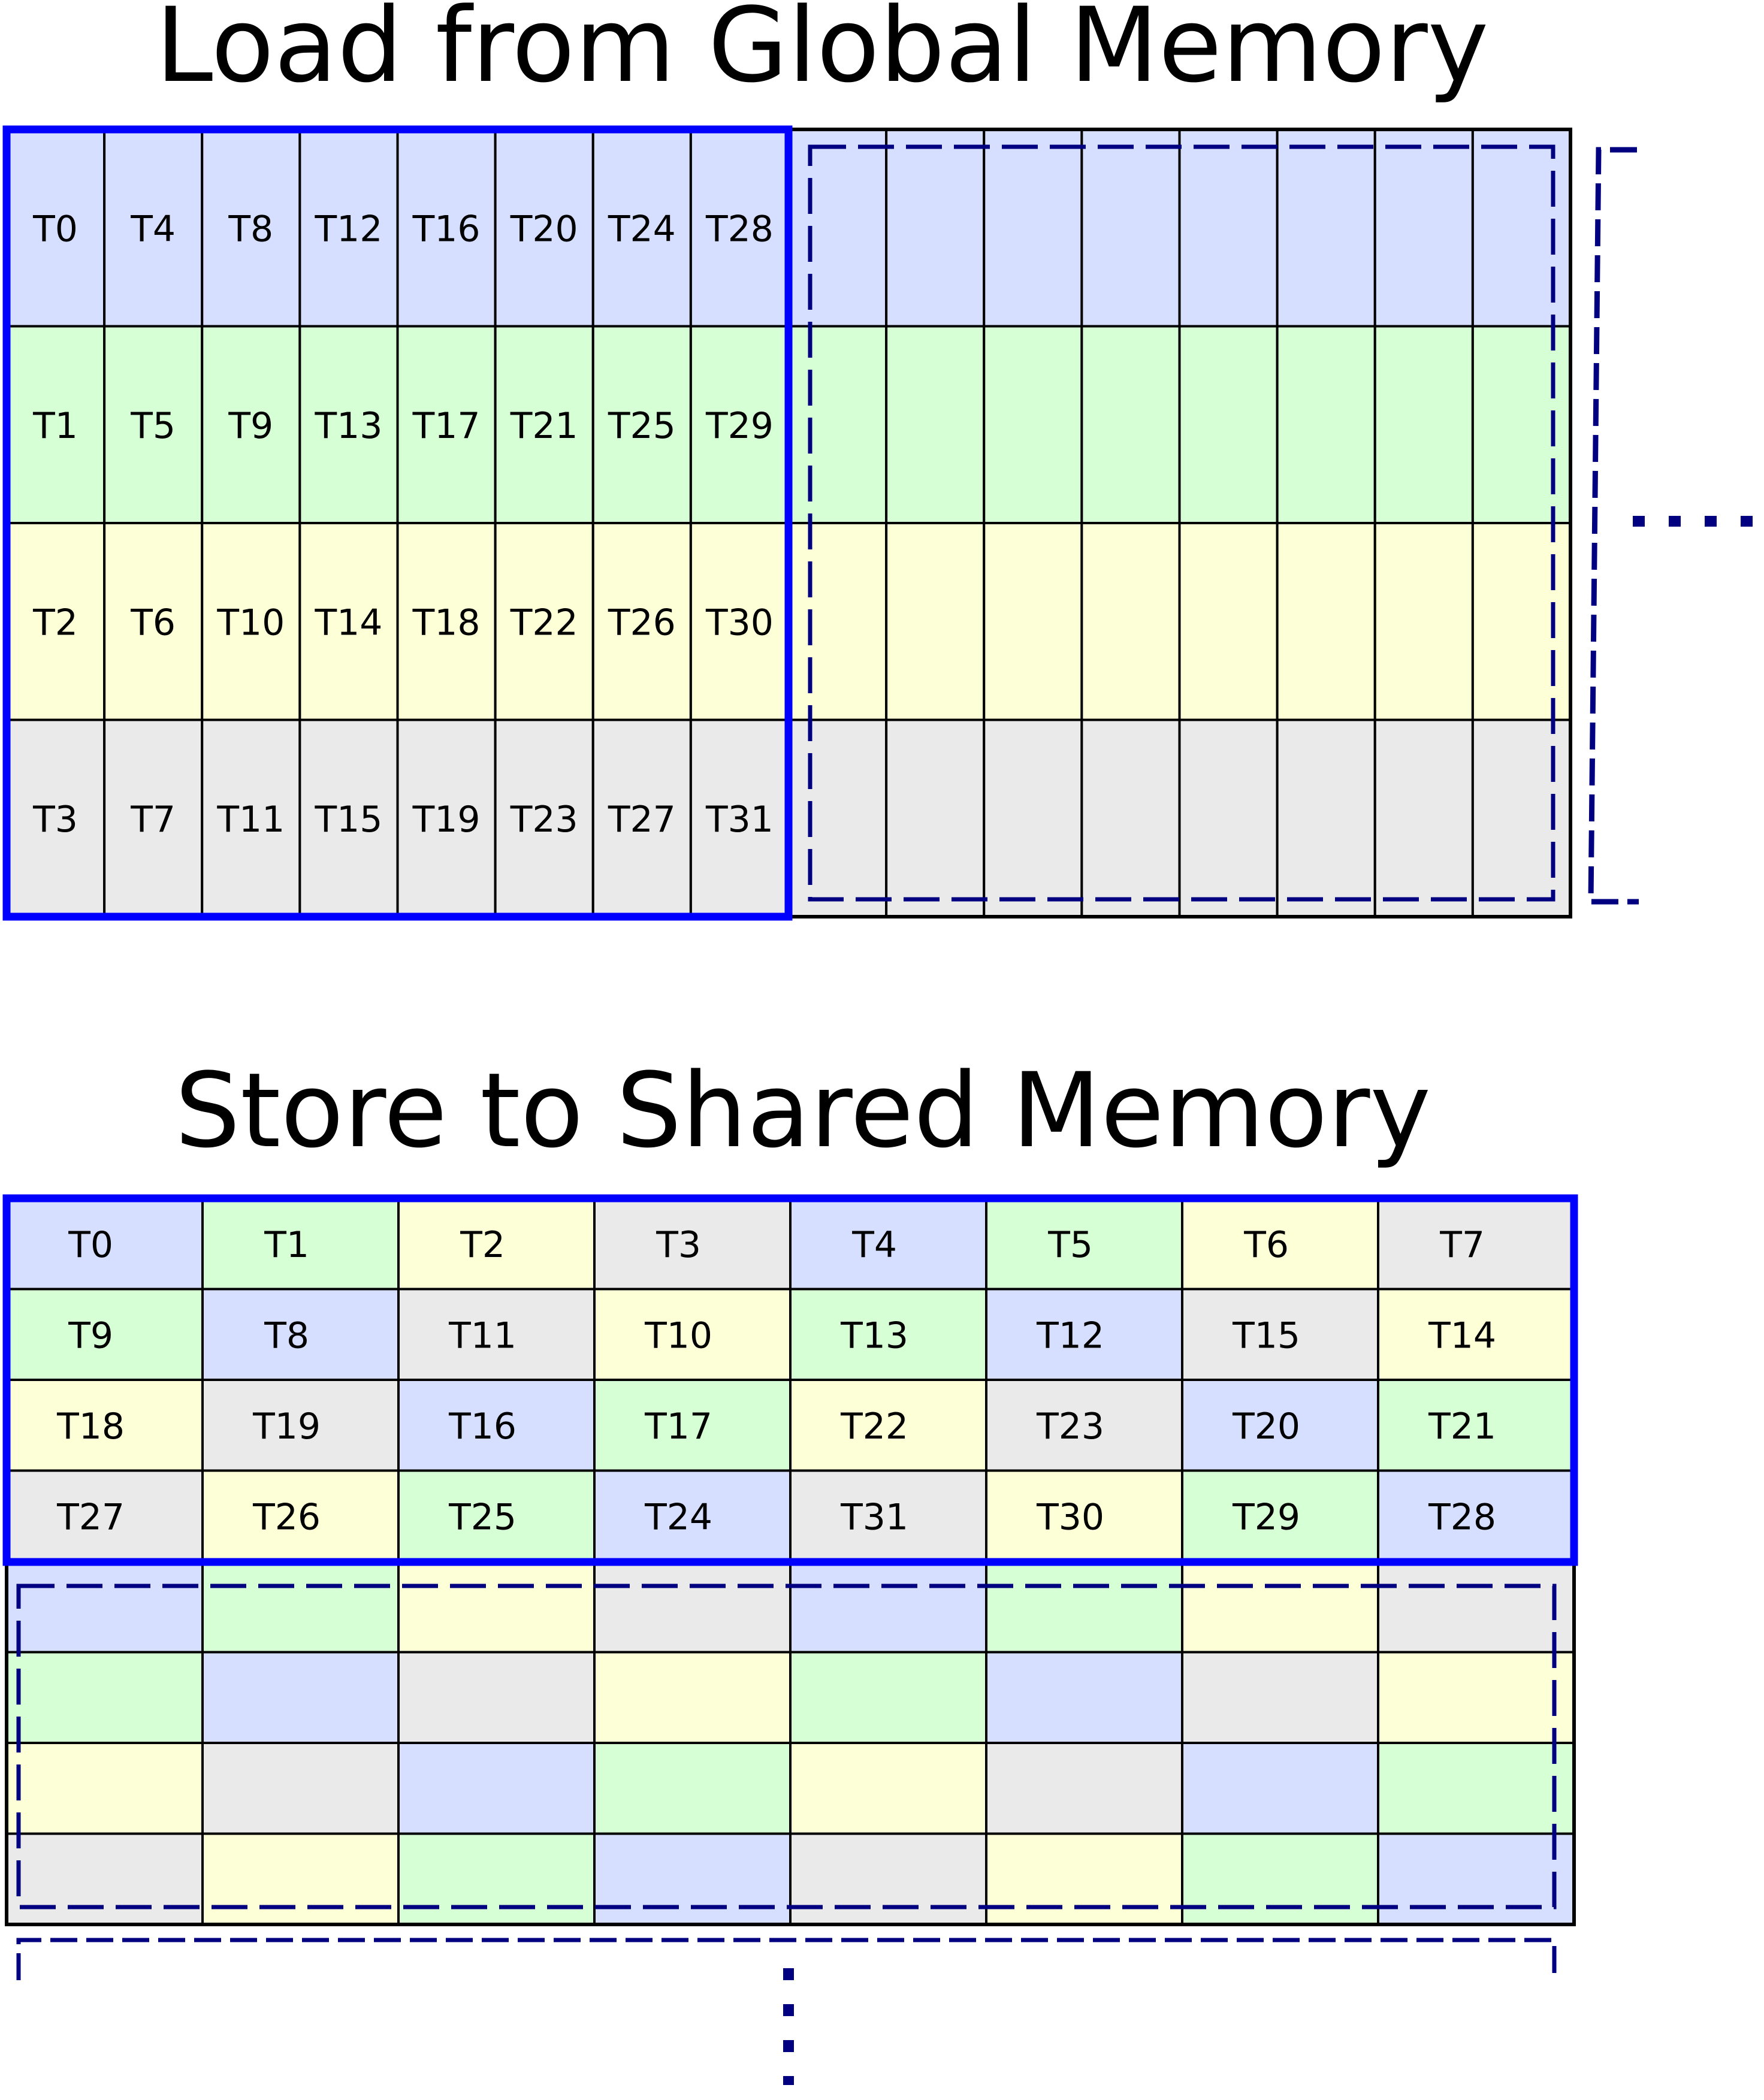 This screenshot has width=1764, height=2100. What do you see at coordinates (739, 820) in the screenshot?
I see `thread-label: T31` at bounding box center [739, 820].